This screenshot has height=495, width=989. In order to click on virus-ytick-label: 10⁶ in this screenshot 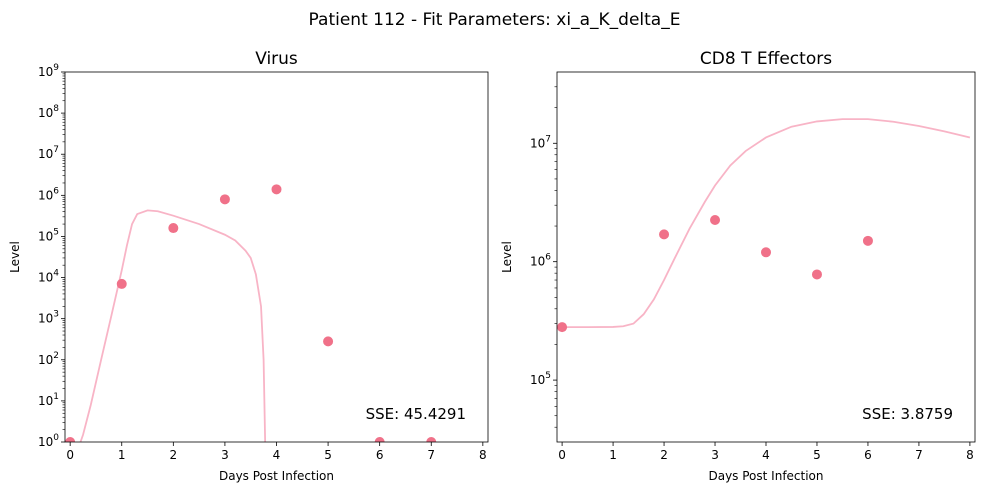, I will do `click(48, 194)`.